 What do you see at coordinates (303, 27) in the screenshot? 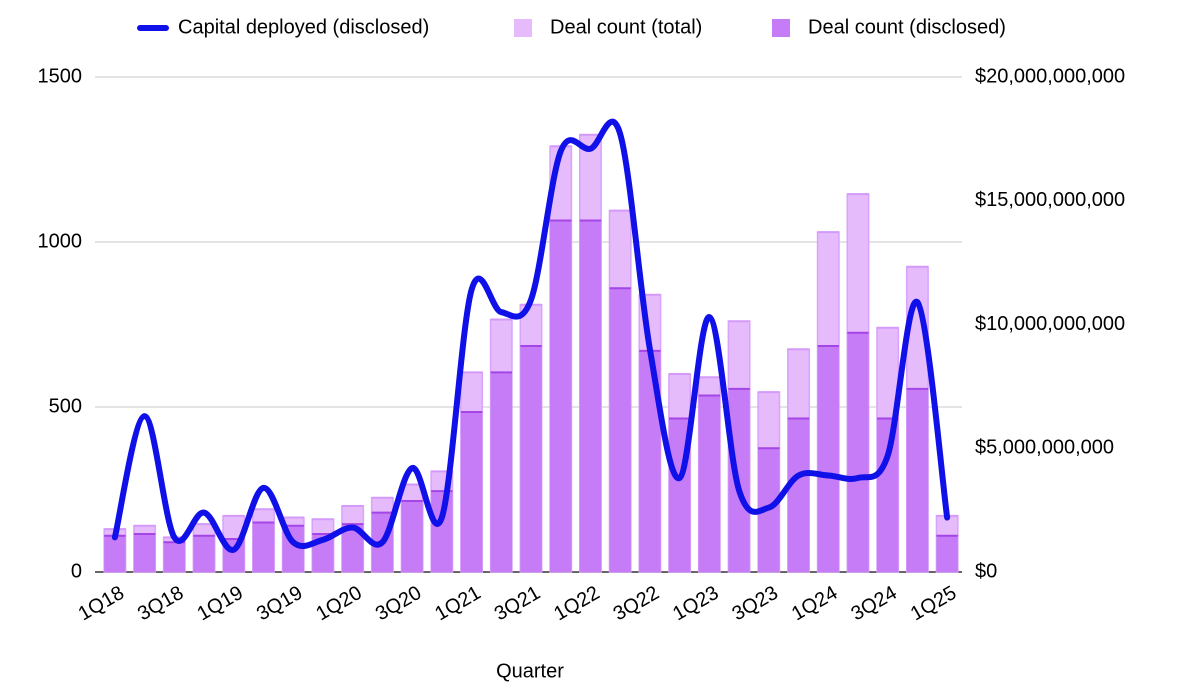
I see `legend-label: Capital deployed (disclosed)` at bounding box center [303, 27].